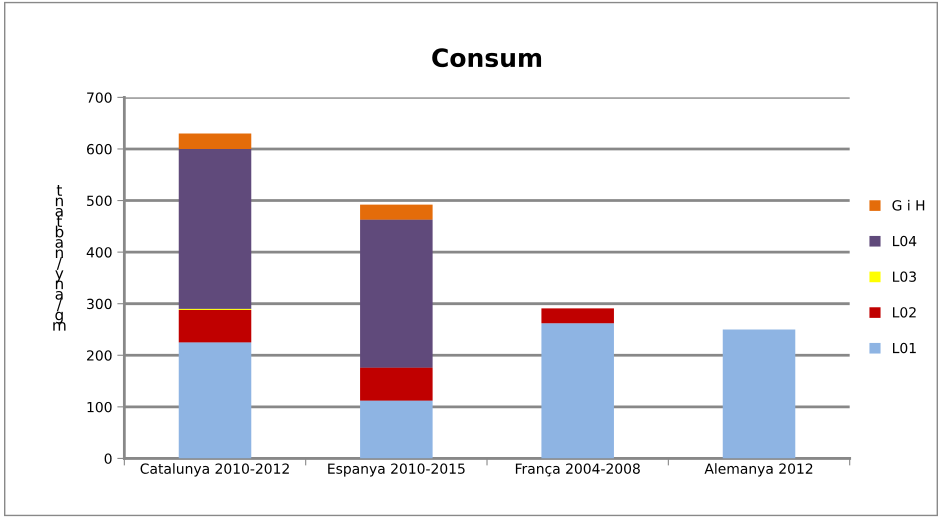  I want to click on legend-label: L01, so click(904, 348).